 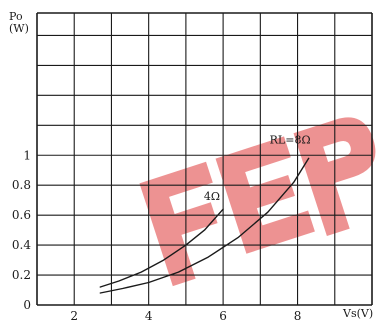 I want to click on series-line-4ohm, so click(x=161, y=248).